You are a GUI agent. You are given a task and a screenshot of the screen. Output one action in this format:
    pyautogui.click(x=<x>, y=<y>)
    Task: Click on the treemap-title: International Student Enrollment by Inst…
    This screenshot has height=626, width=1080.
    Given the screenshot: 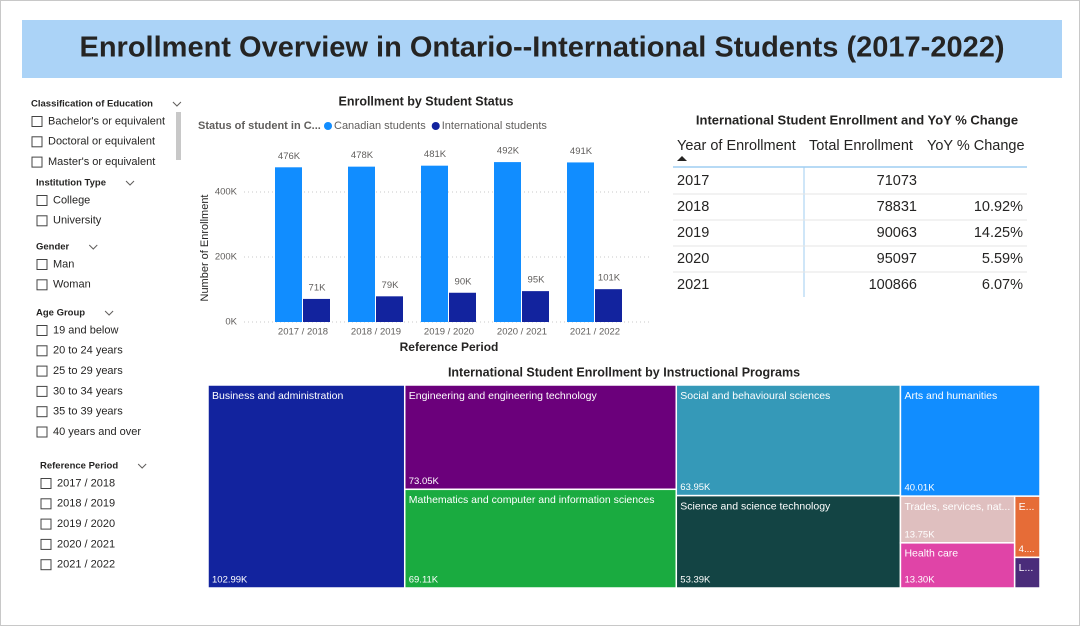 What is the action you would take?
    pyautogui.click(x=624, y=372)
    